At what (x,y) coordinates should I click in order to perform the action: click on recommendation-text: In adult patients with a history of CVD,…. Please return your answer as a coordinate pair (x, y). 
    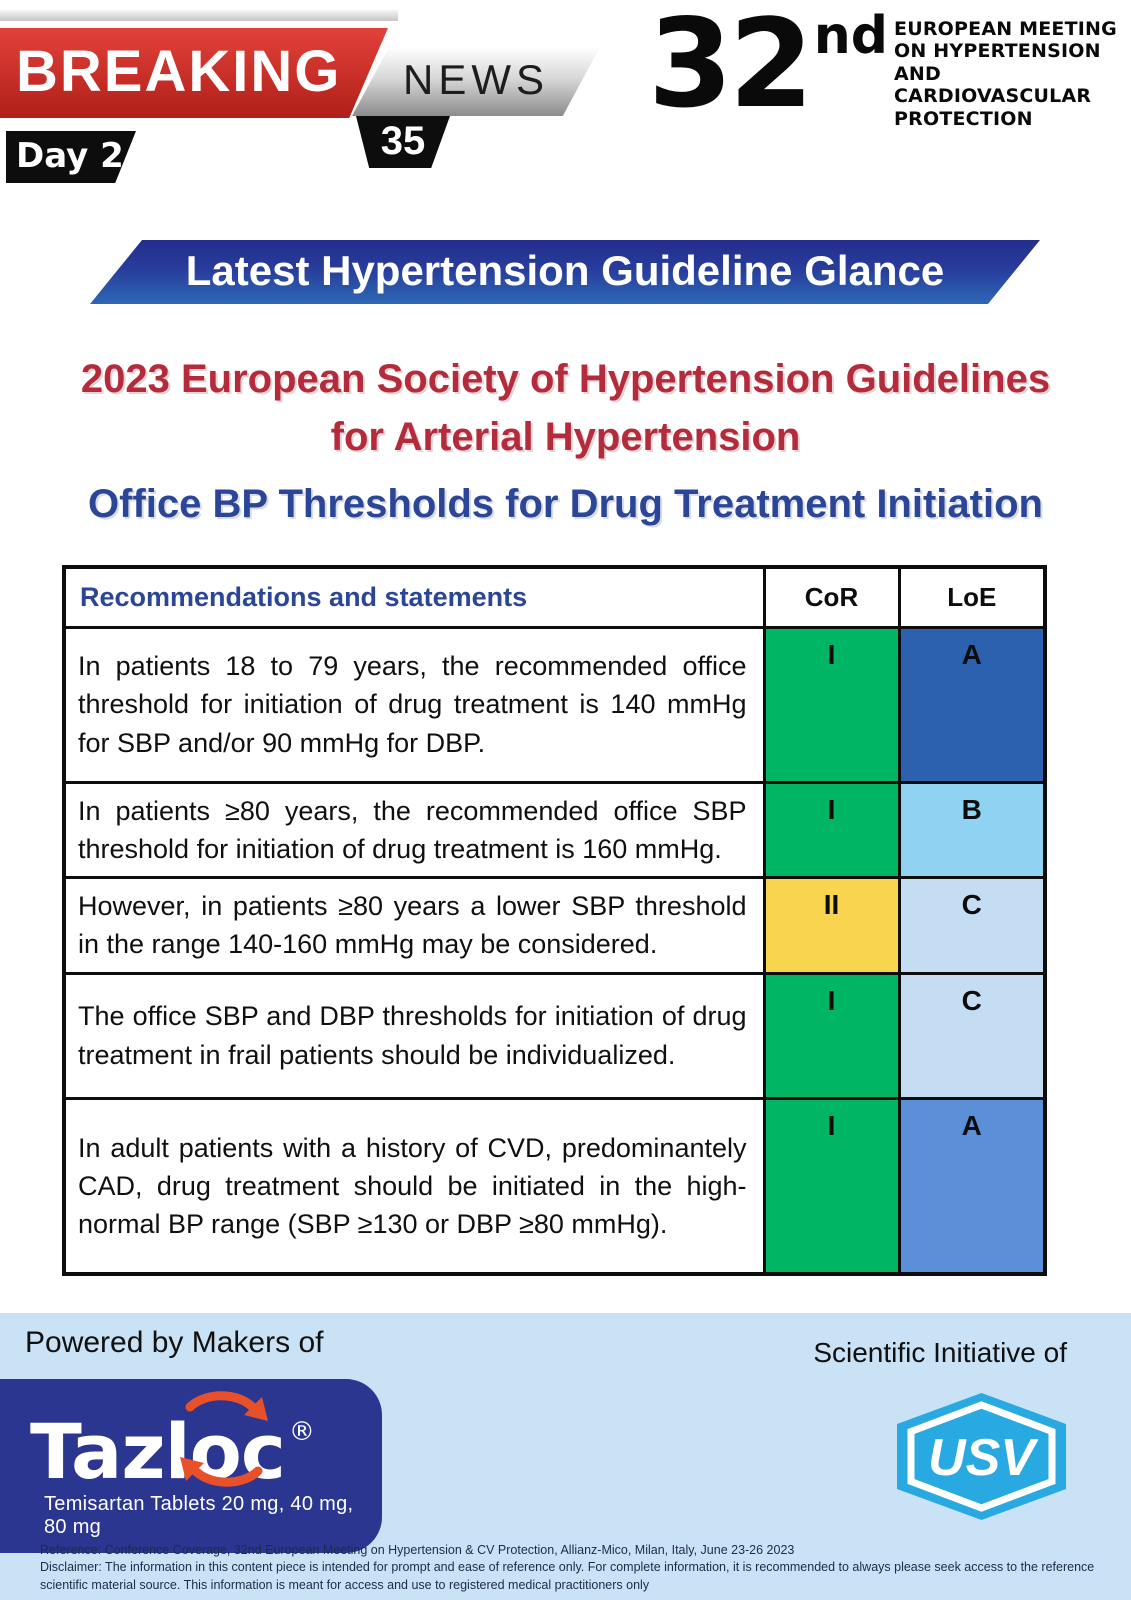
    Looking at the image, I should click on (414, 1186).